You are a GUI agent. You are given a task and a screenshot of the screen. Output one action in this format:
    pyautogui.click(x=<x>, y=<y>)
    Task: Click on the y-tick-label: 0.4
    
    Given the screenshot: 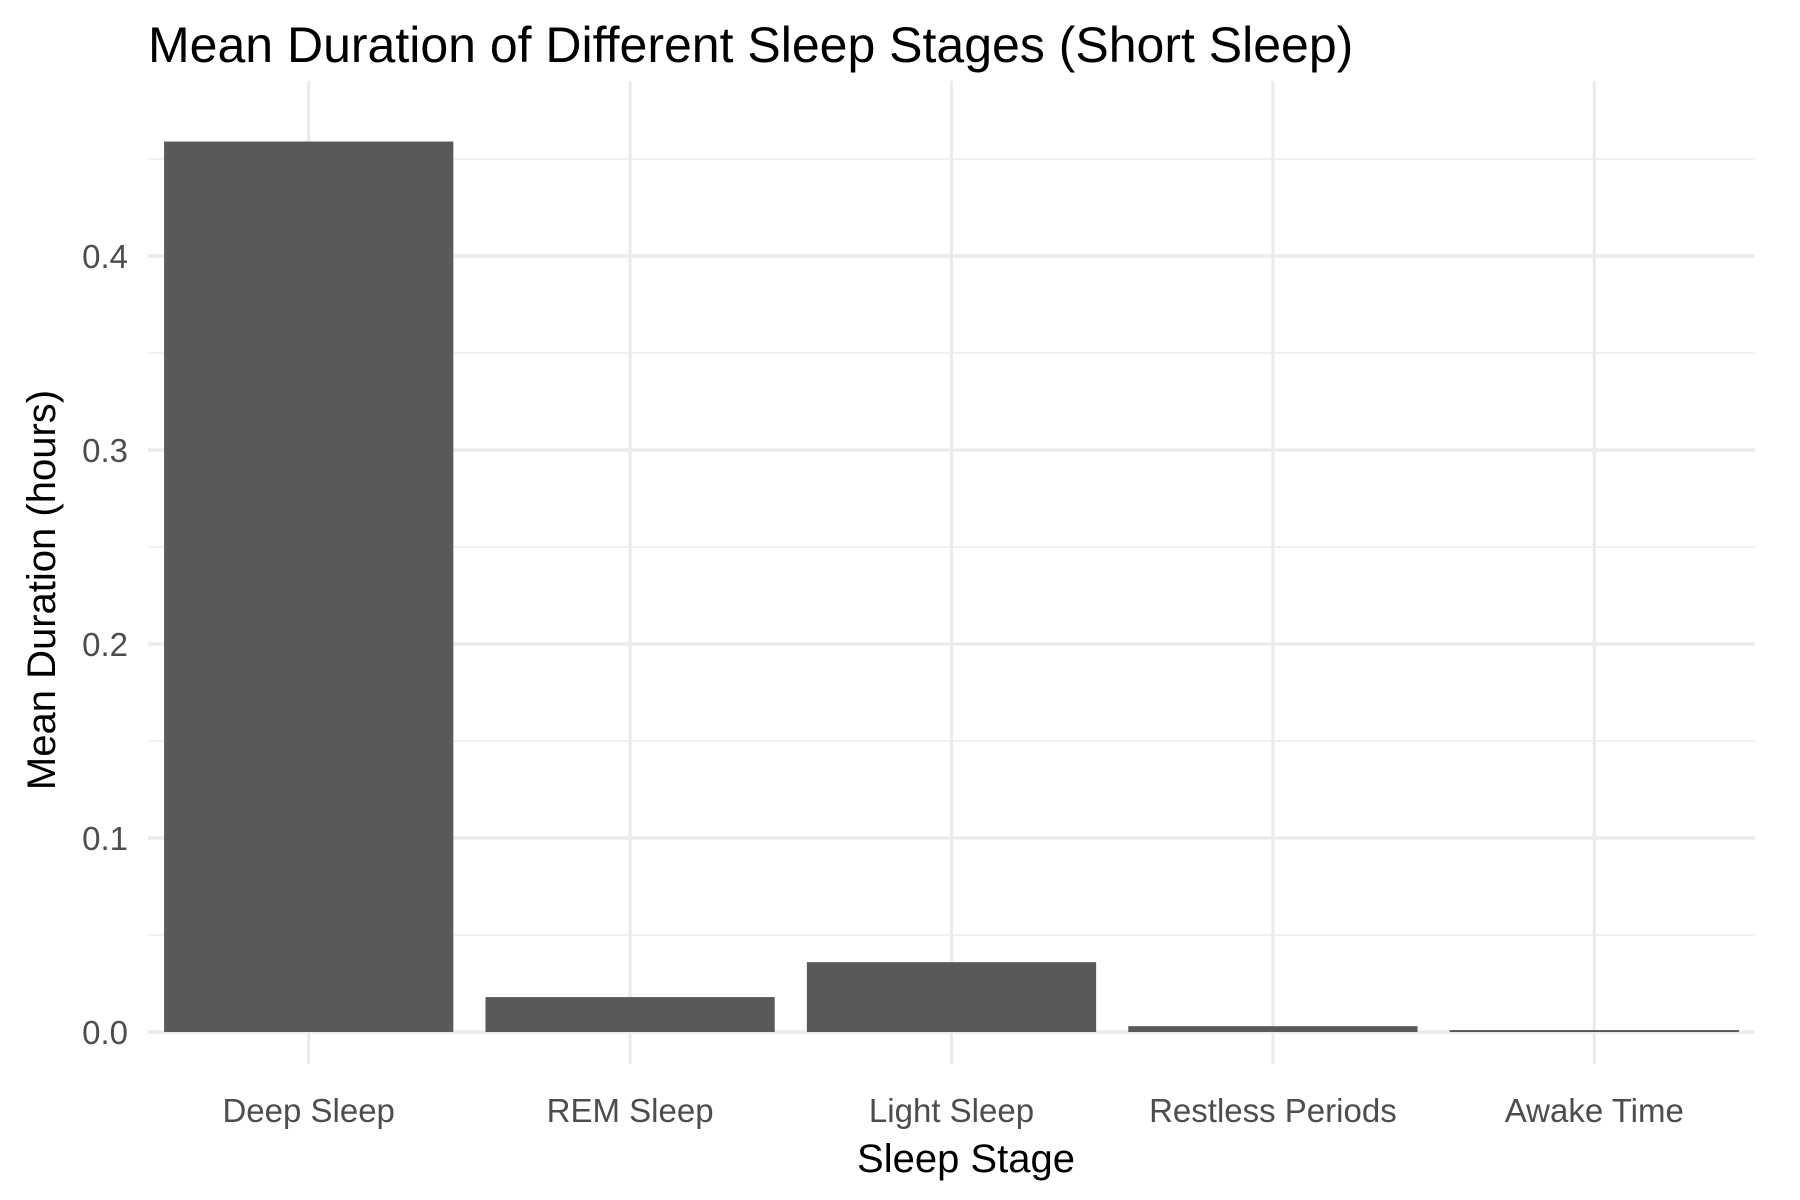 What is the action you would take?
    pyautogui.click(x=105, y=256)
    